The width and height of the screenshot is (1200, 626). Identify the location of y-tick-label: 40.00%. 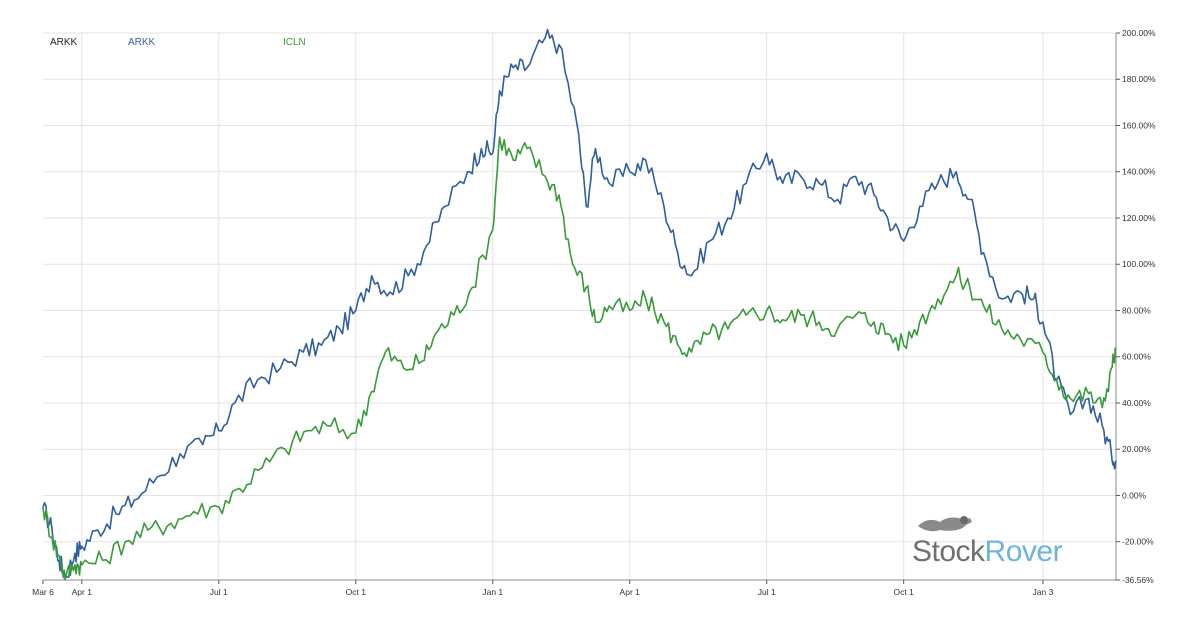
(1136, 403).